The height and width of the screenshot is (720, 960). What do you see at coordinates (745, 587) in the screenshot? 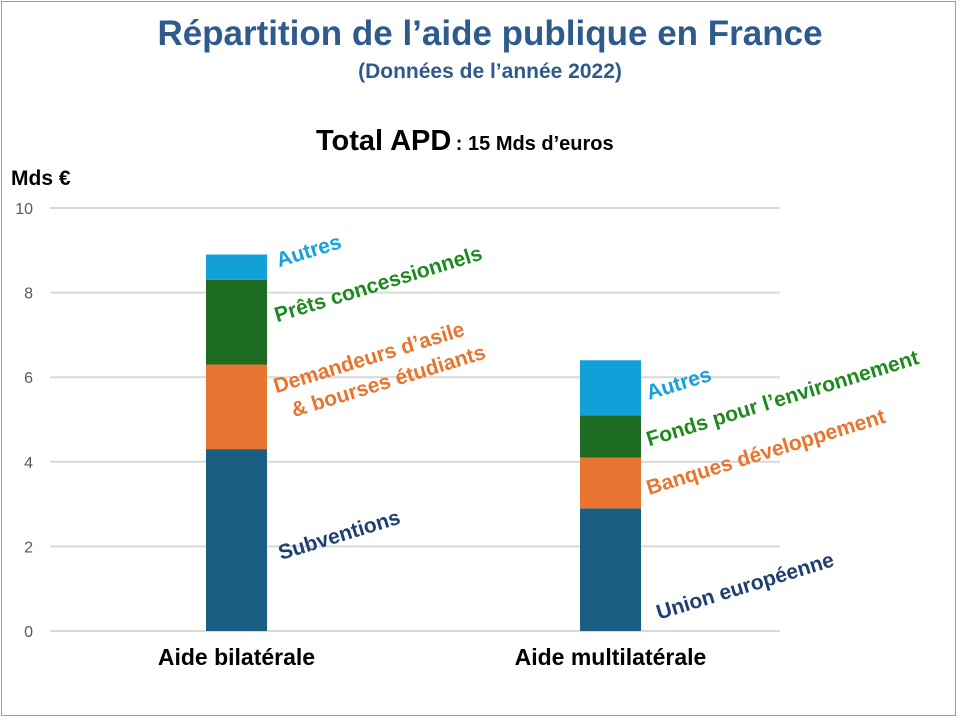
I see `segment-label: Union européenne` at bounding box center [745, 587].